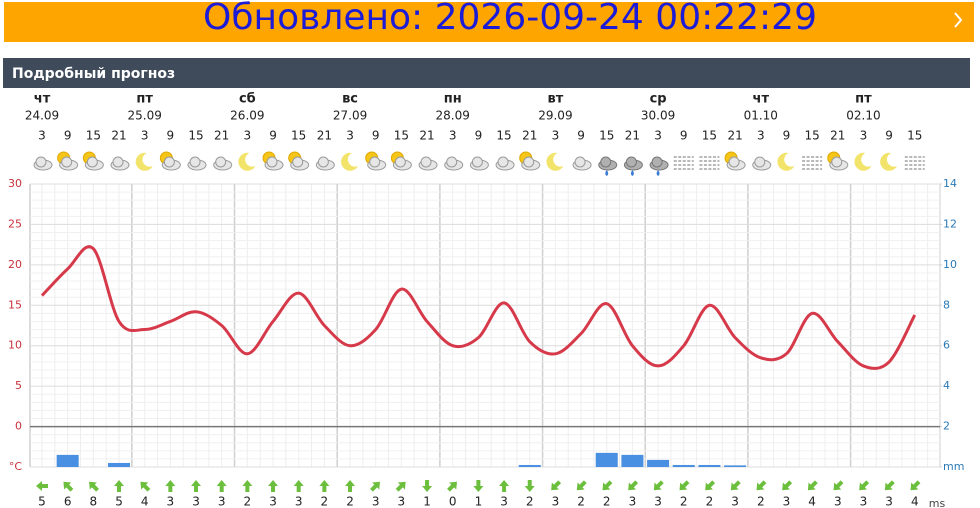  Describe the element at coordinates (68, 501) in the screenshot. I see `wind-speed: 6` at that location.